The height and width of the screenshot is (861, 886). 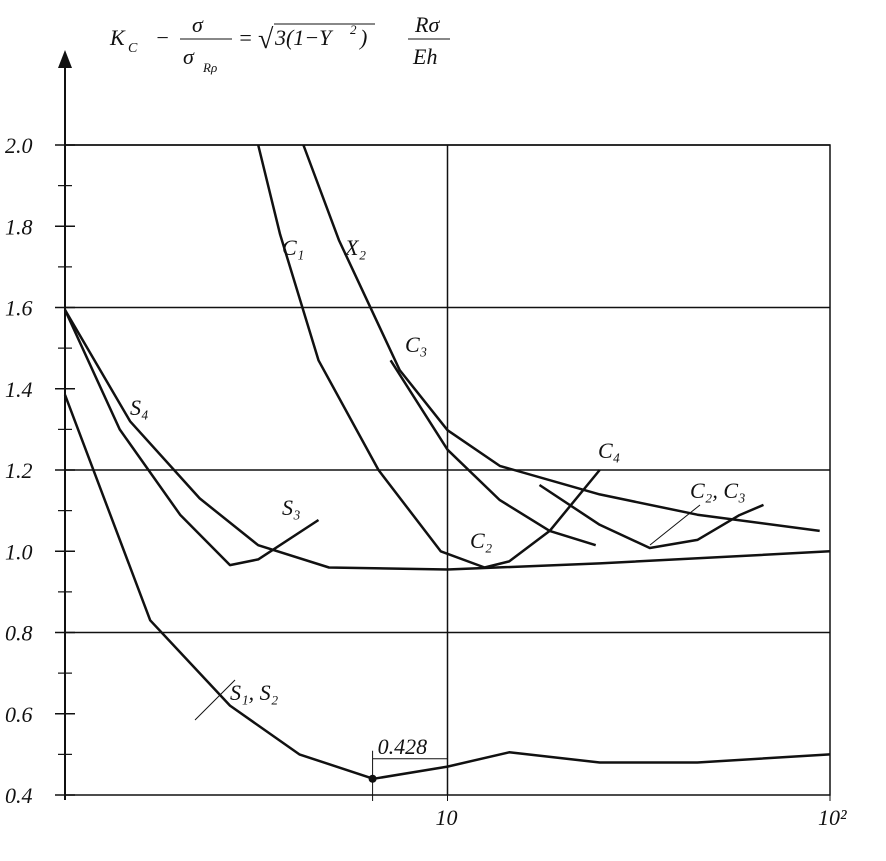 What do you see at coordinates (117, 37) in the screenshot?
I see `formula-part: K` at bounding box center [117, 37].